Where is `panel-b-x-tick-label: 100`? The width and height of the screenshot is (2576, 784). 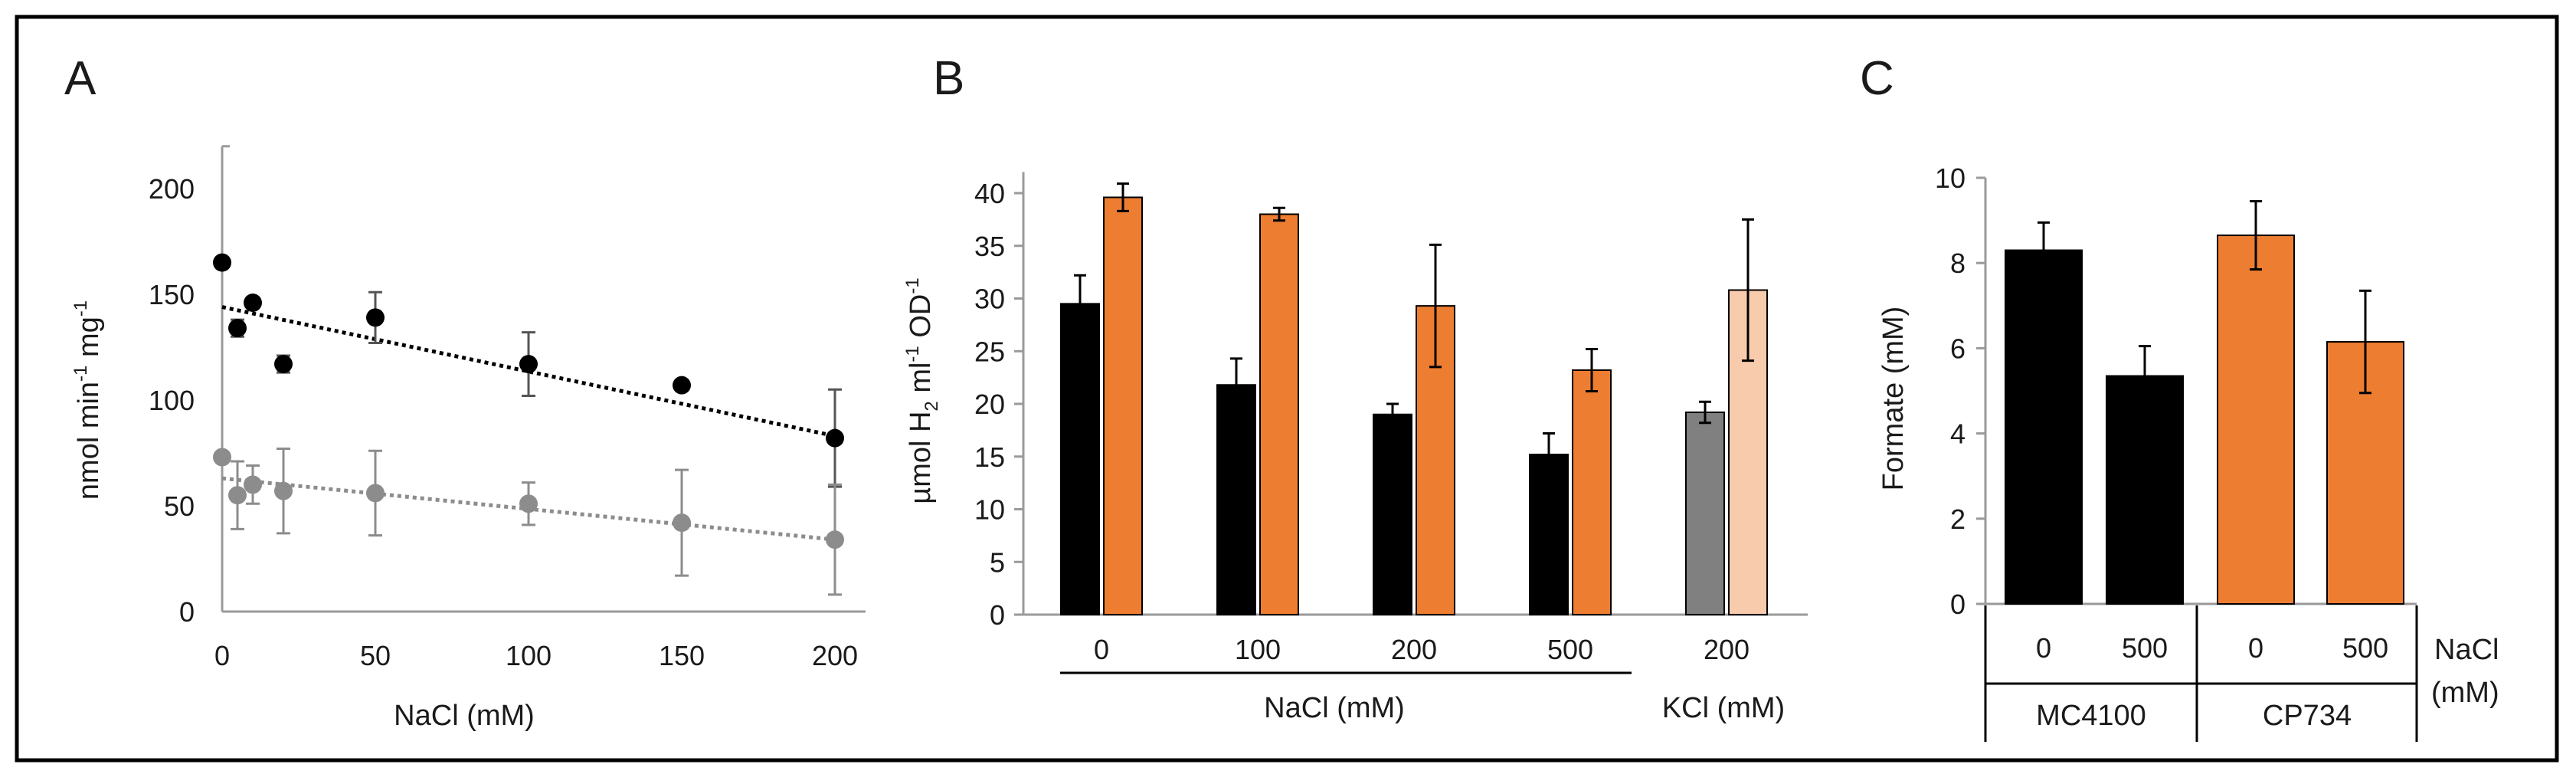
panel-b-x-tick-label: 100 is located at coordinates (1258, 649).